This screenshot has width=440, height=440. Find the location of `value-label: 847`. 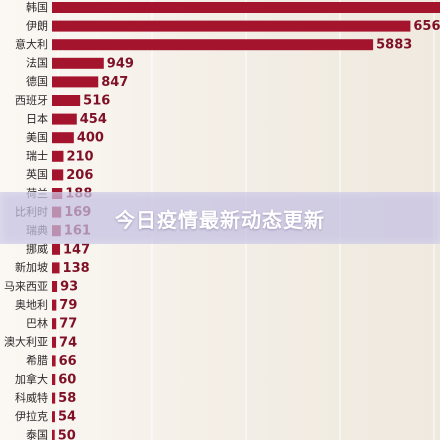

value-label: 847 is located at coordinates (114, 82).